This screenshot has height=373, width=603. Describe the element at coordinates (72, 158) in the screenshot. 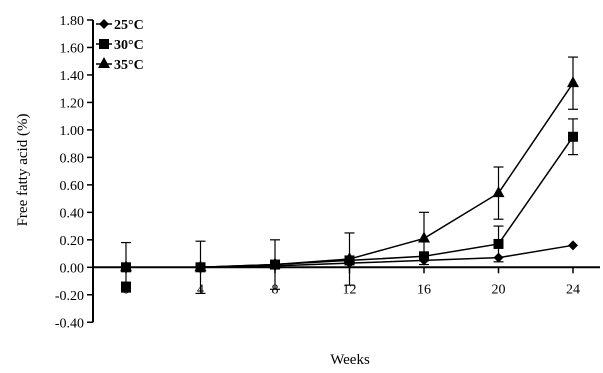

I see `y-tick-label: 0.80` at that location.